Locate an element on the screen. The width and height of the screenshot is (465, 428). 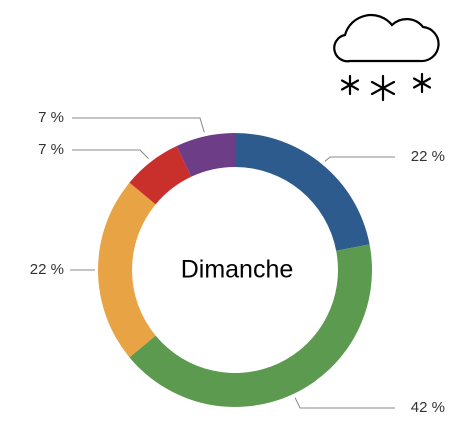
snow-icon is located at coordinates (386, 57).